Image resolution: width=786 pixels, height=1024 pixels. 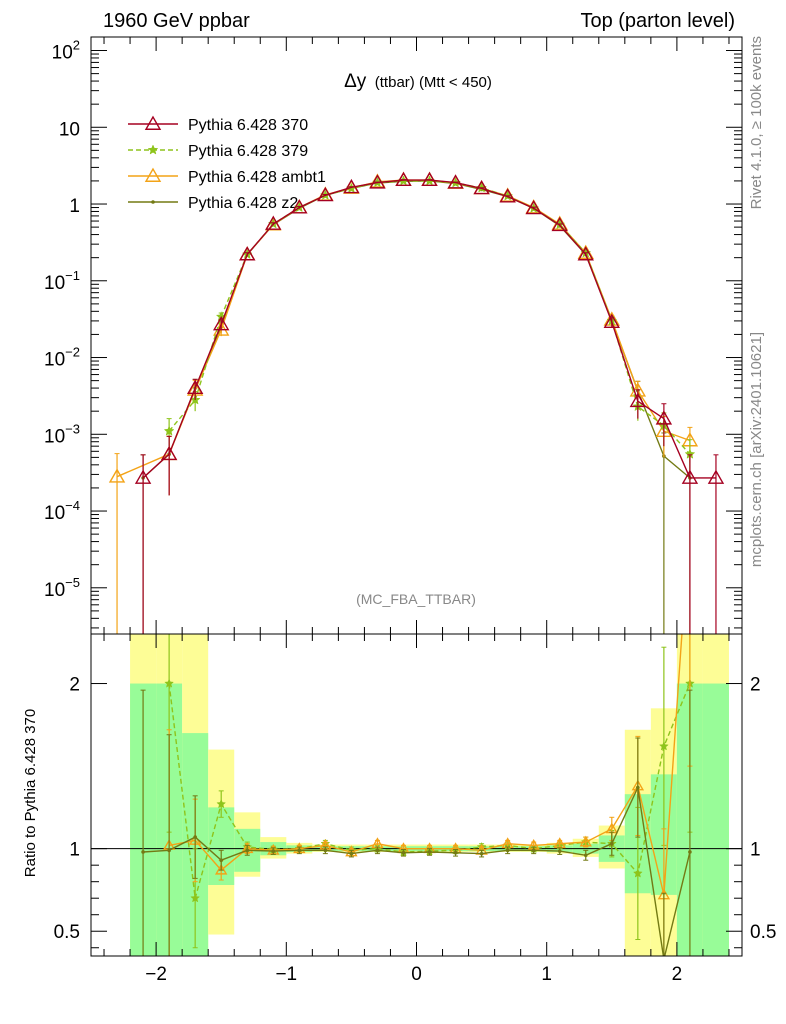 I want to click on ratio-y-tick-label-right: 2, so click(x=755, y=685).